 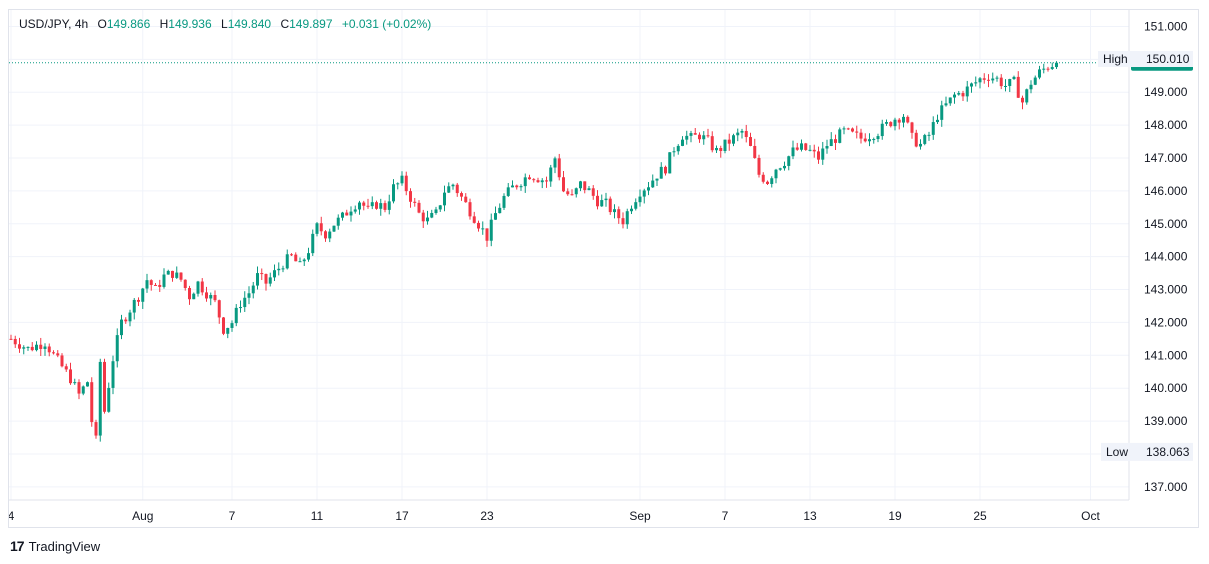 I want to click on x-tick-label: 25, so click(x=980, y=516).